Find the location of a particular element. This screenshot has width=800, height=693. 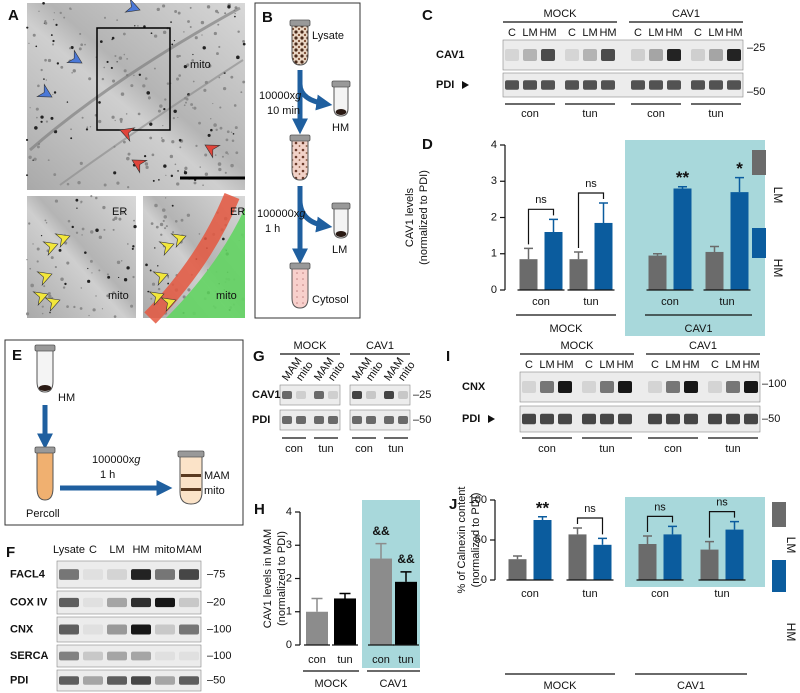

row-arrow is located at coordinates (491, 419).